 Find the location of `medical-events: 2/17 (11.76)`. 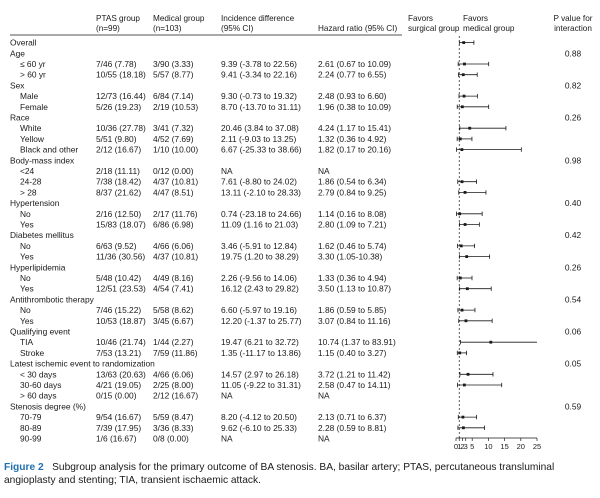

medical-events: 2/17 (11.76) is located at coordinates (175, 214).